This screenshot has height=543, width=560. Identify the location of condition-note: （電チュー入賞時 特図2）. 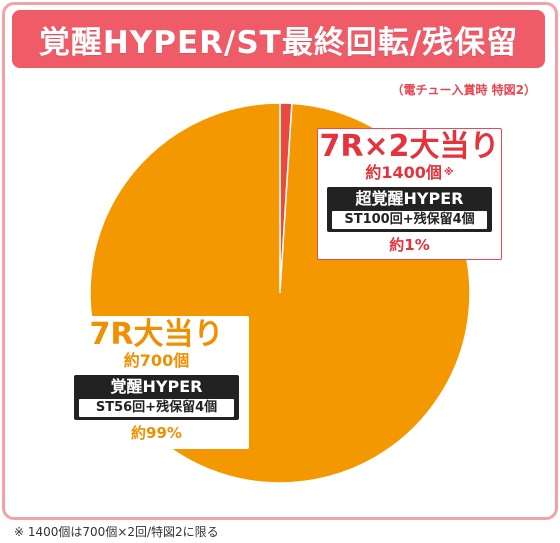
(463, 90).